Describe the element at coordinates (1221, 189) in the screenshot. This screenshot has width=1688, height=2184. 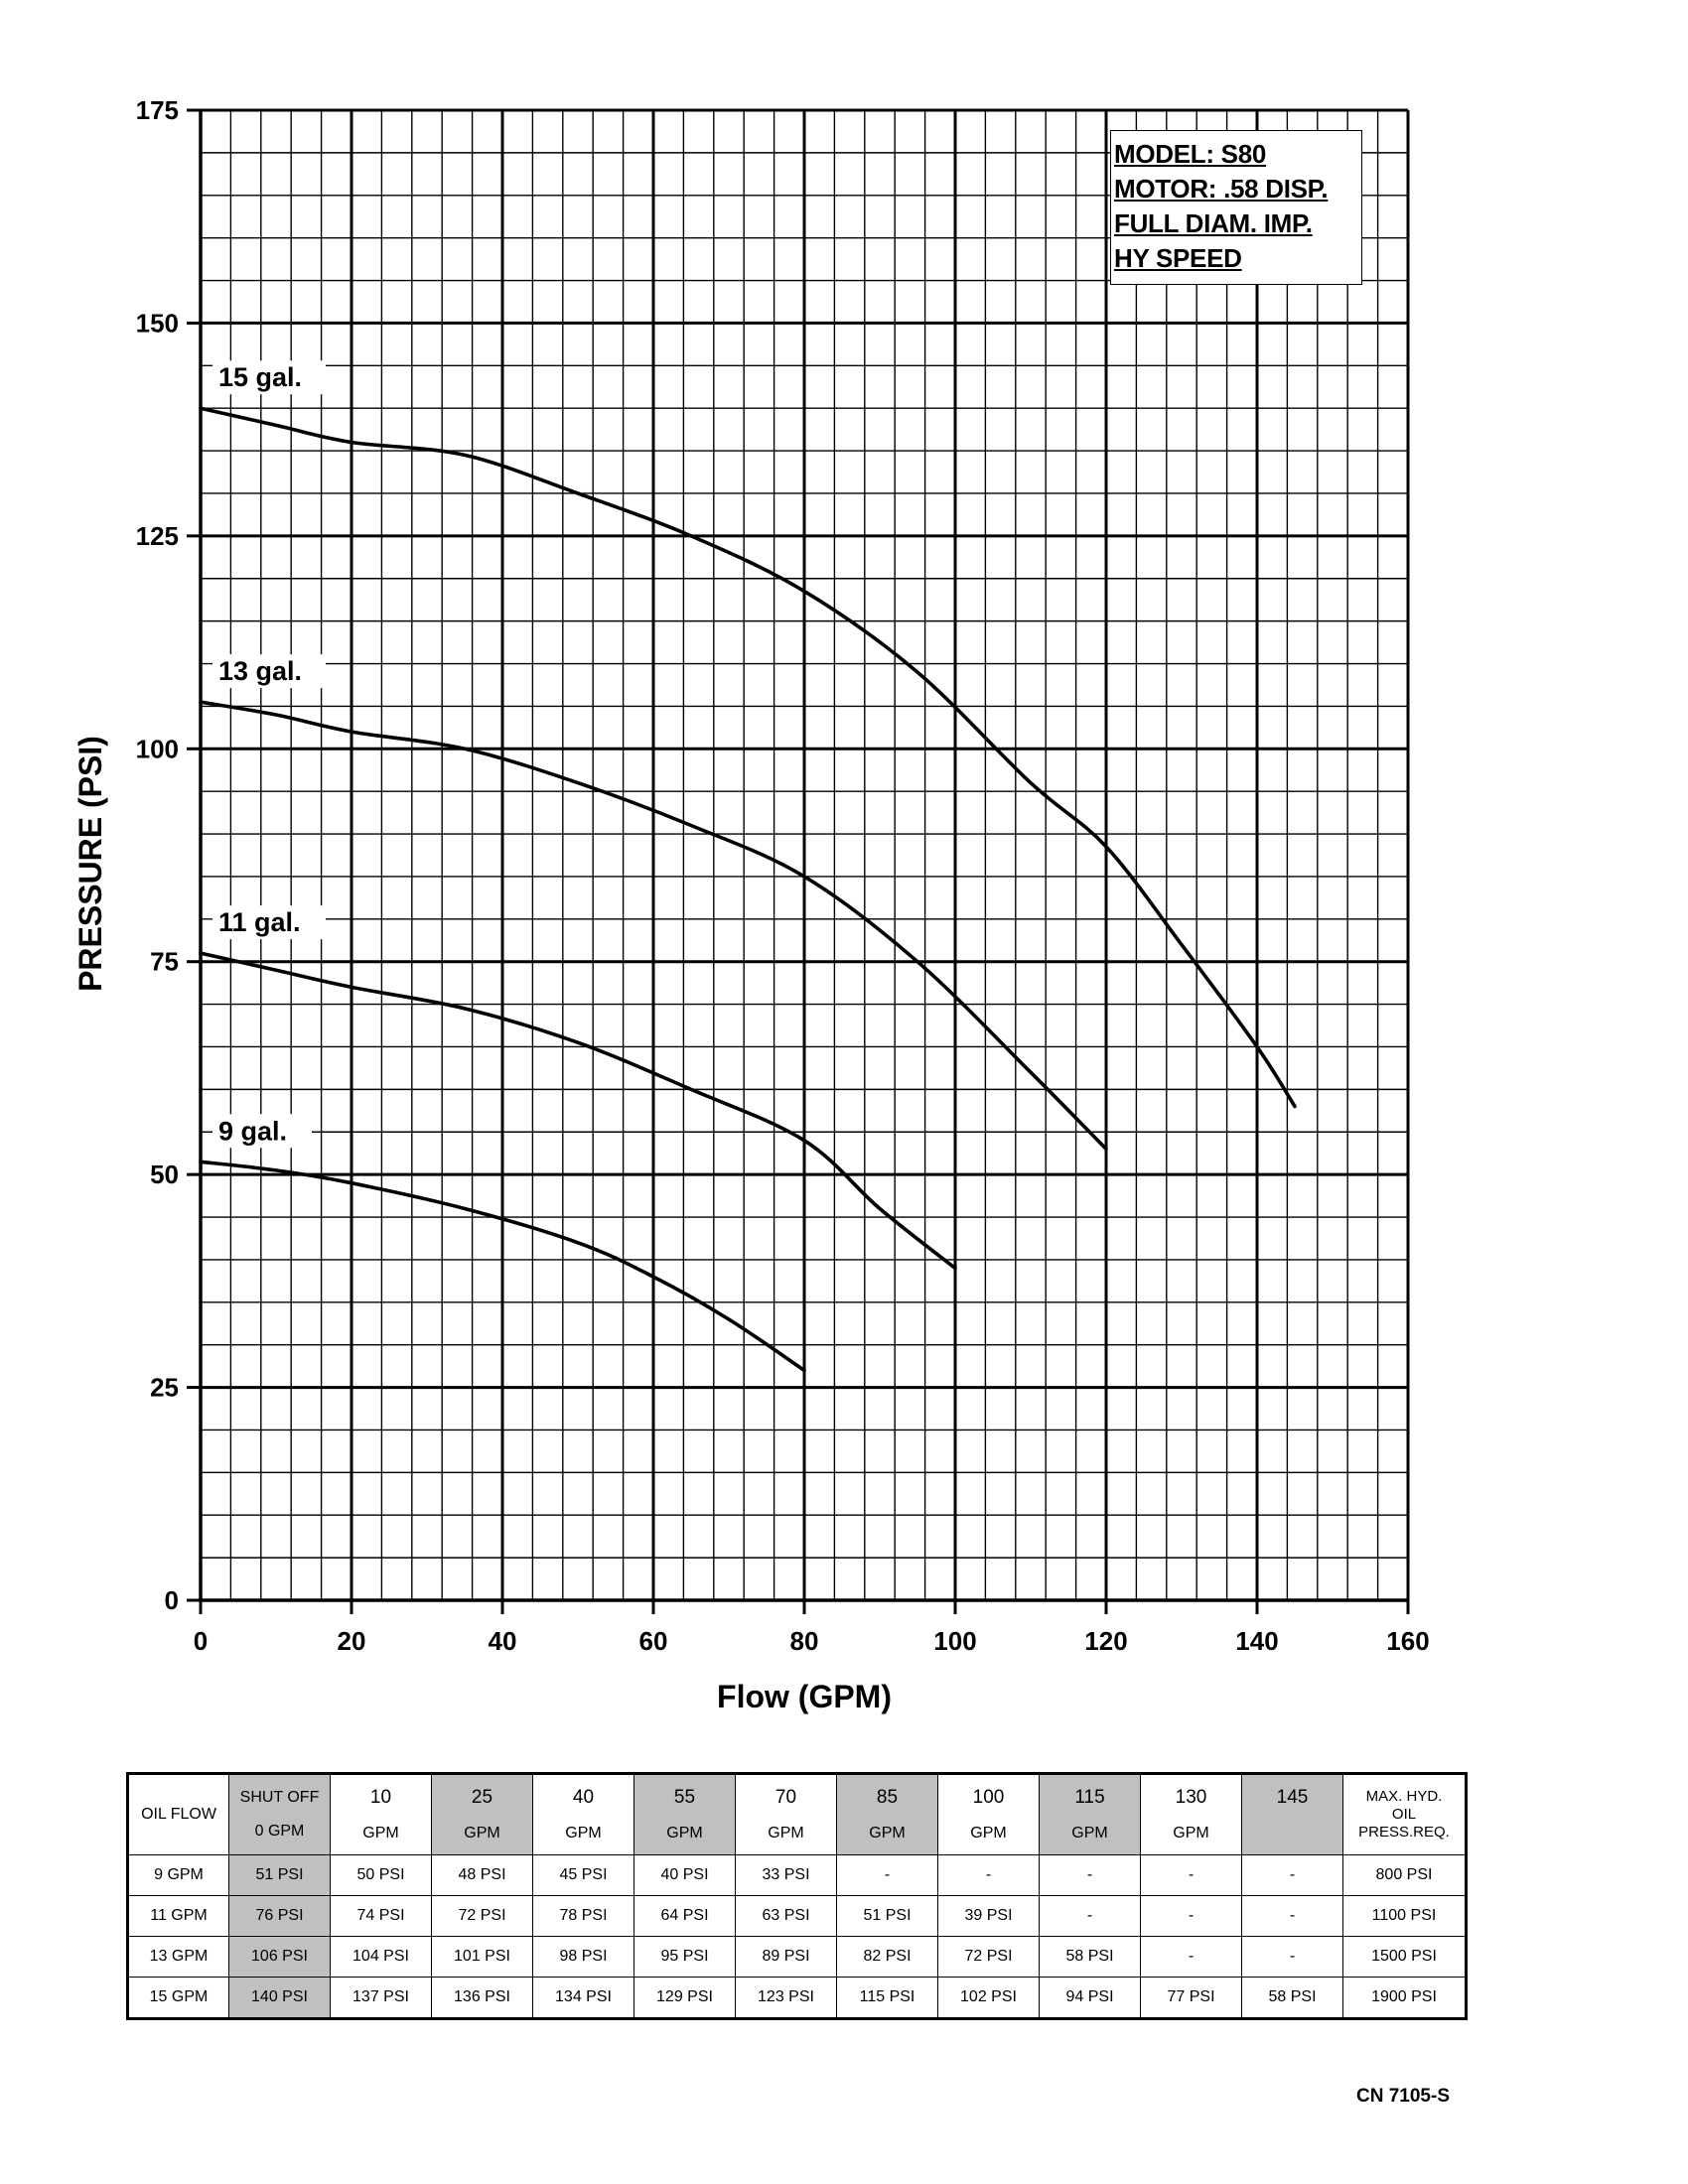
I see `motor-line: MOTOR: .58 DISP.` at that location.